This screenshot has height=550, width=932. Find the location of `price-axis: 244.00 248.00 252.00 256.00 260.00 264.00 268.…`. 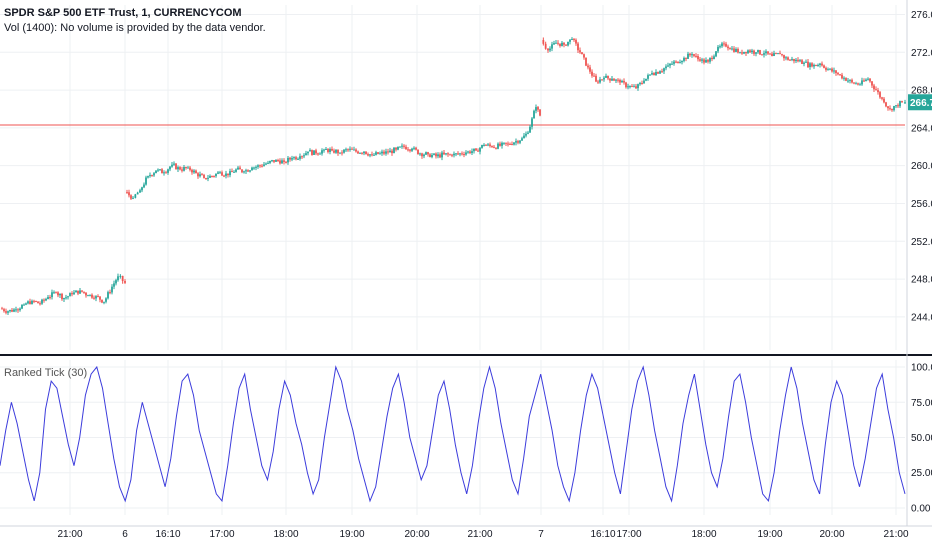

price-axis: 244.00 248.00 252.00 256.00 260.00 264.00 268.… is located at coordinates (921, 166).